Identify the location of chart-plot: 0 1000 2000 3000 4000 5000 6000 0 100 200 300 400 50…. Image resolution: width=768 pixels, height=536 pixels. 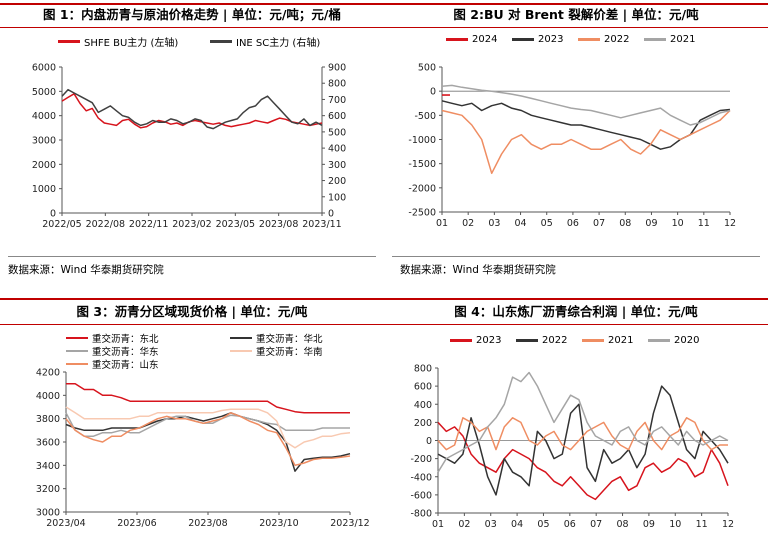
(189, 147).